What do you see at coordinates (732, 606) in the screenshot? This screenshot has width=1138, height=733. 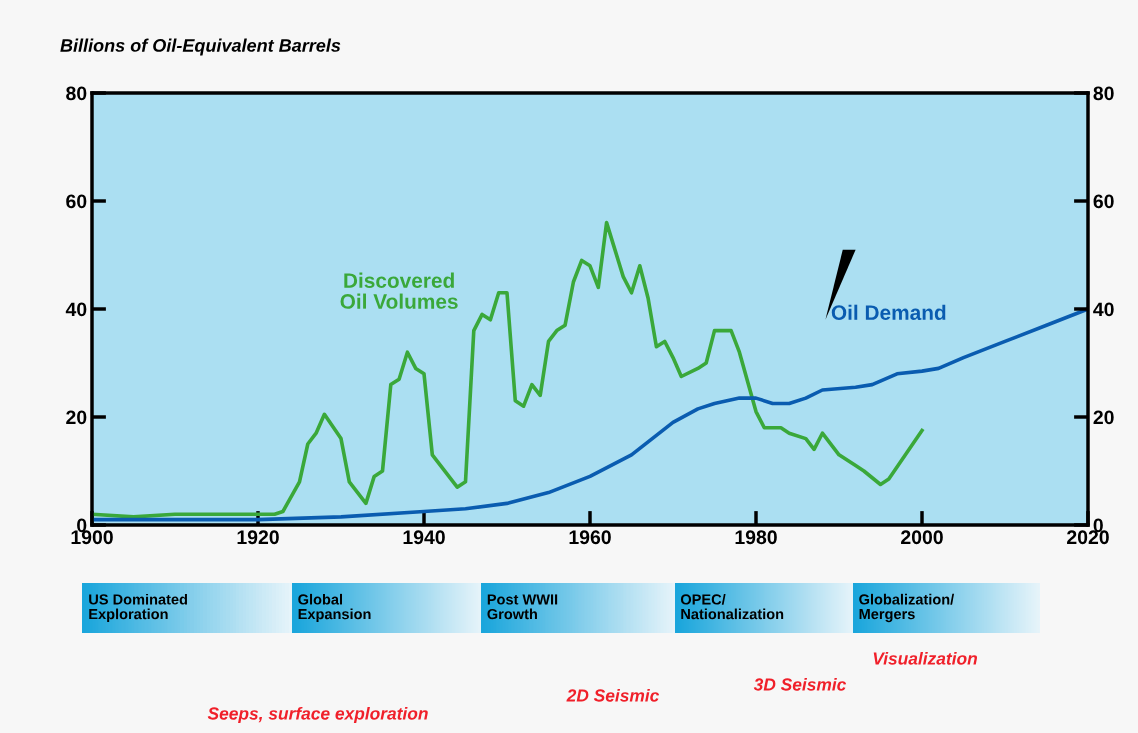 I see `text: OPEC/ Nationalization` at bounding box center [732, 606].